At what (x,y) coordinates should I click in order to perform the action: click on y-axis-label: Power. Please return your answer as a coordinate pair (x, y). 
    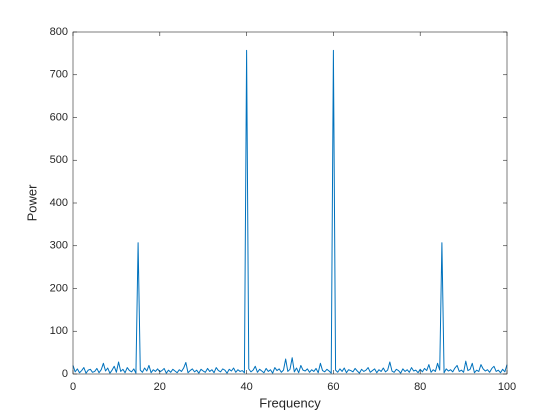
    Looking at the image, I should click on (31, 203).